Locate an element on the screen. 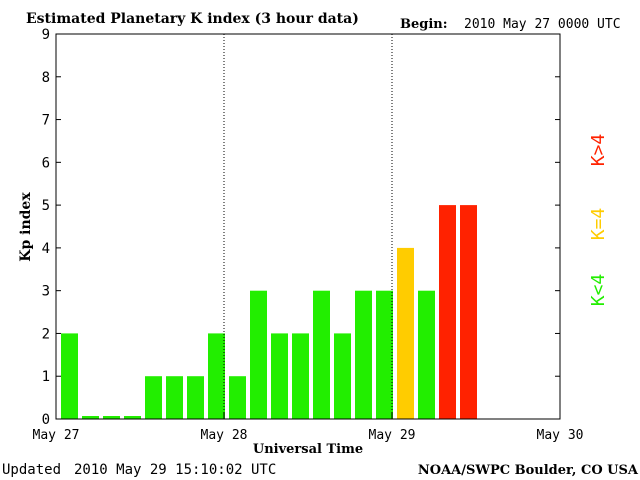 The image size is (640, 480). y-tick-label: 5 is located at coordinates (46, 206).